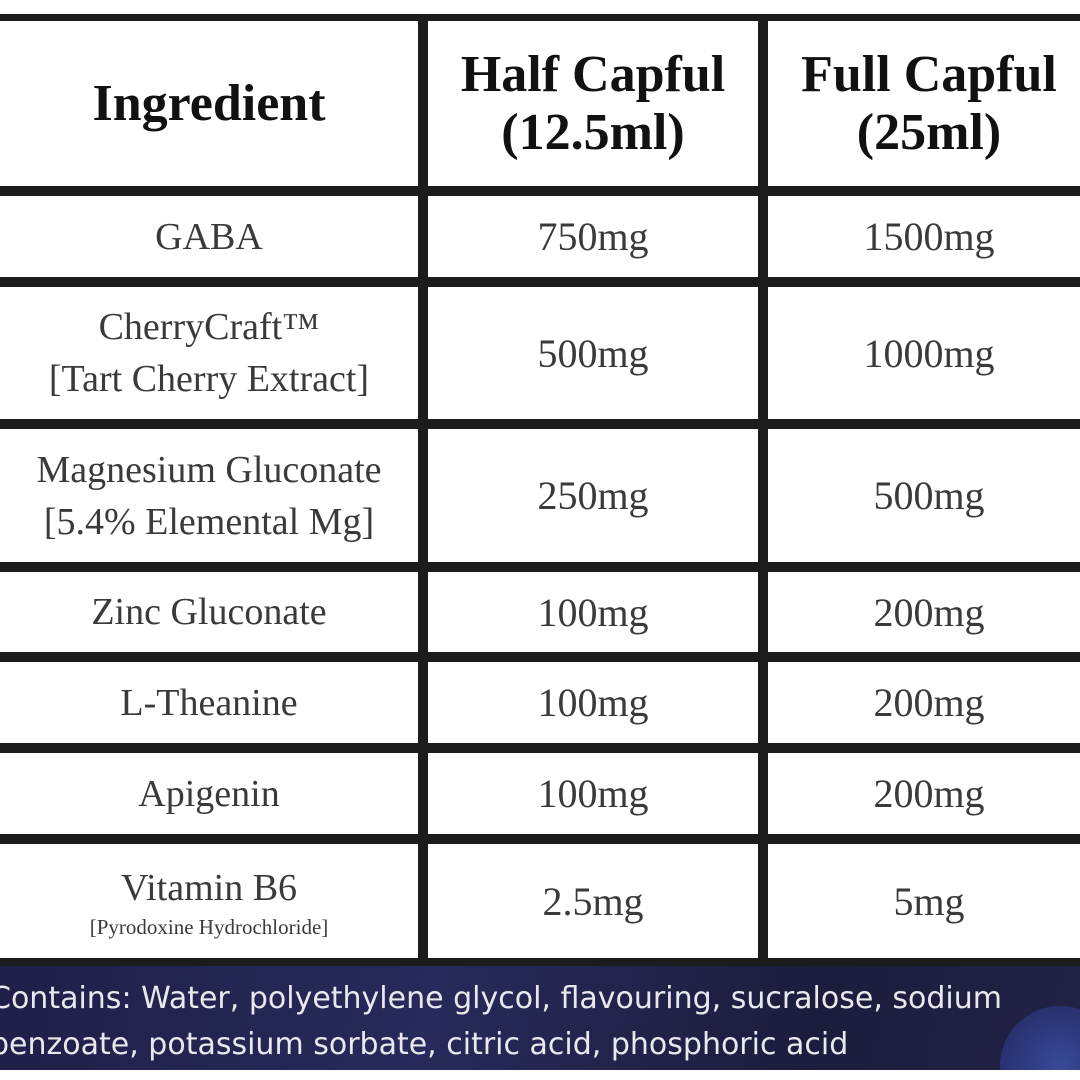 Image resolution: width=1080 pixels, height=1080 pixels. What do you see at coordinates (209, 521) in the screenshot?
I see `ingredient-detail: [5.4% Elemental Mg]` at bounding box center [209, 521].